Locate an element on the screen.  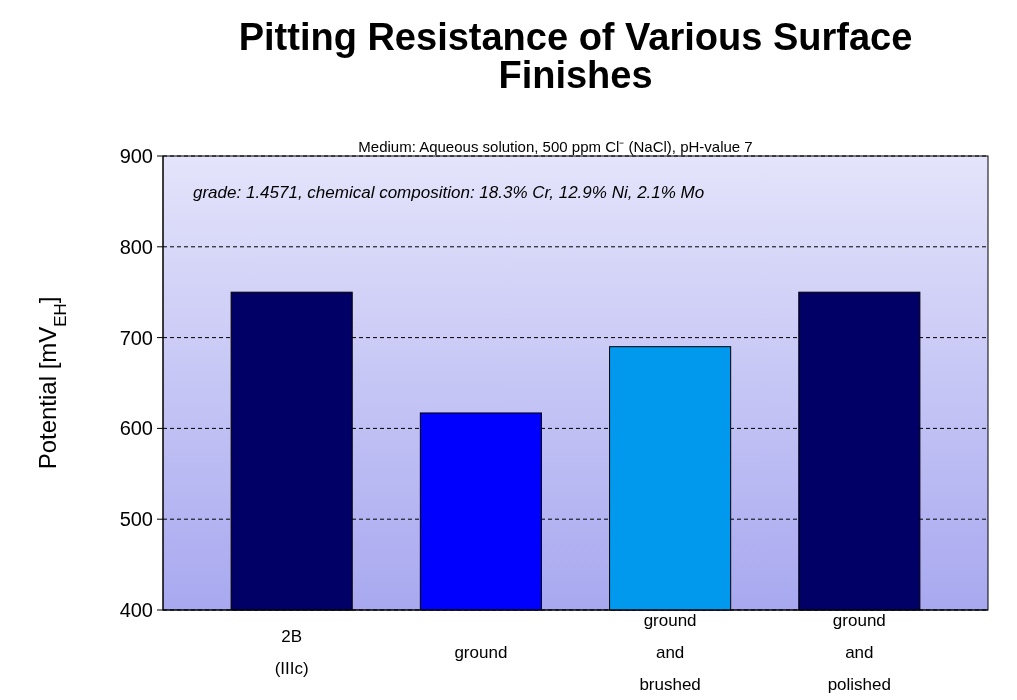
x-tick-label: ground and brushed is located at coordinates (670, 652).